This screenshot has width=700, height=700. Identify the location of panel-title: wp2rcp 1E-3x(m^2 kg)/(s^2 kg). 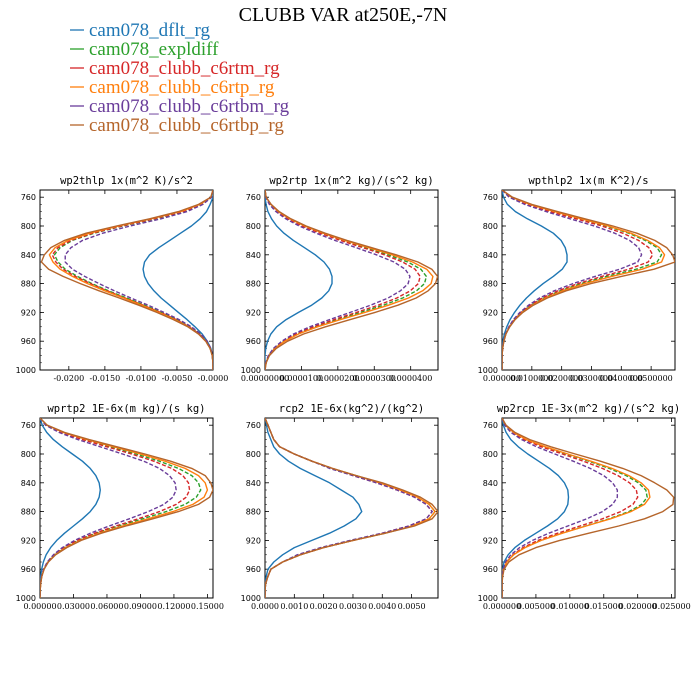
(588, 409).